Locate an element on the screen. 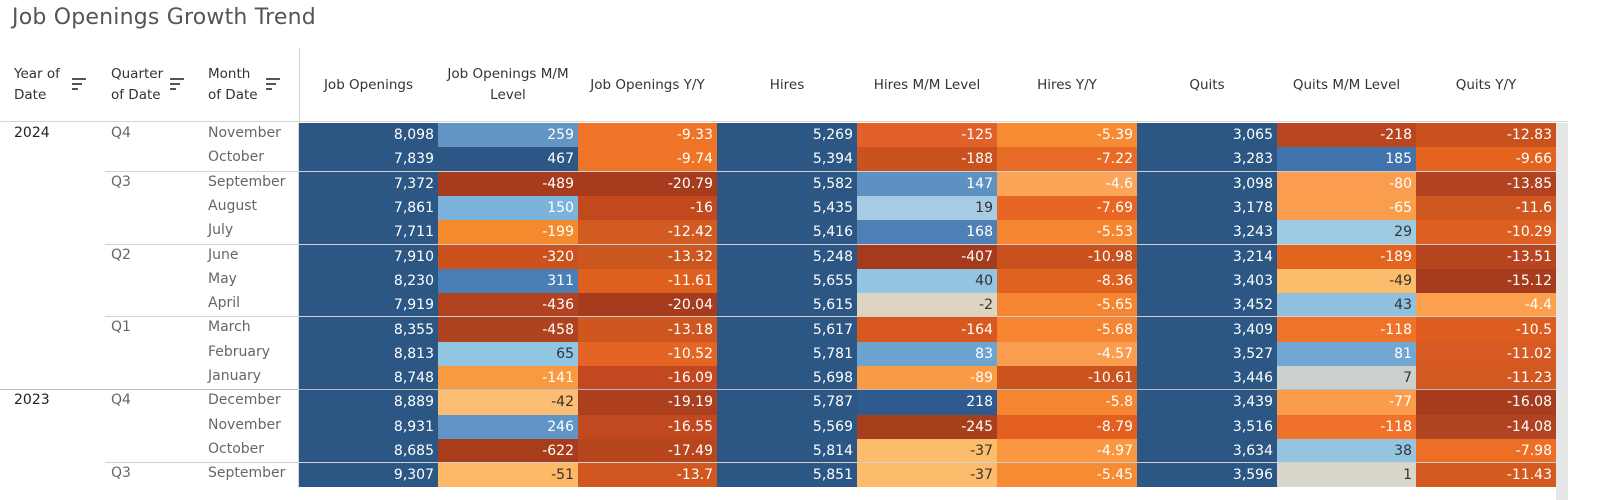 Image resolution: width=1612 pixels, height=500 pixels. table-cell: -10.98 is located at coordinates (1067, 256).